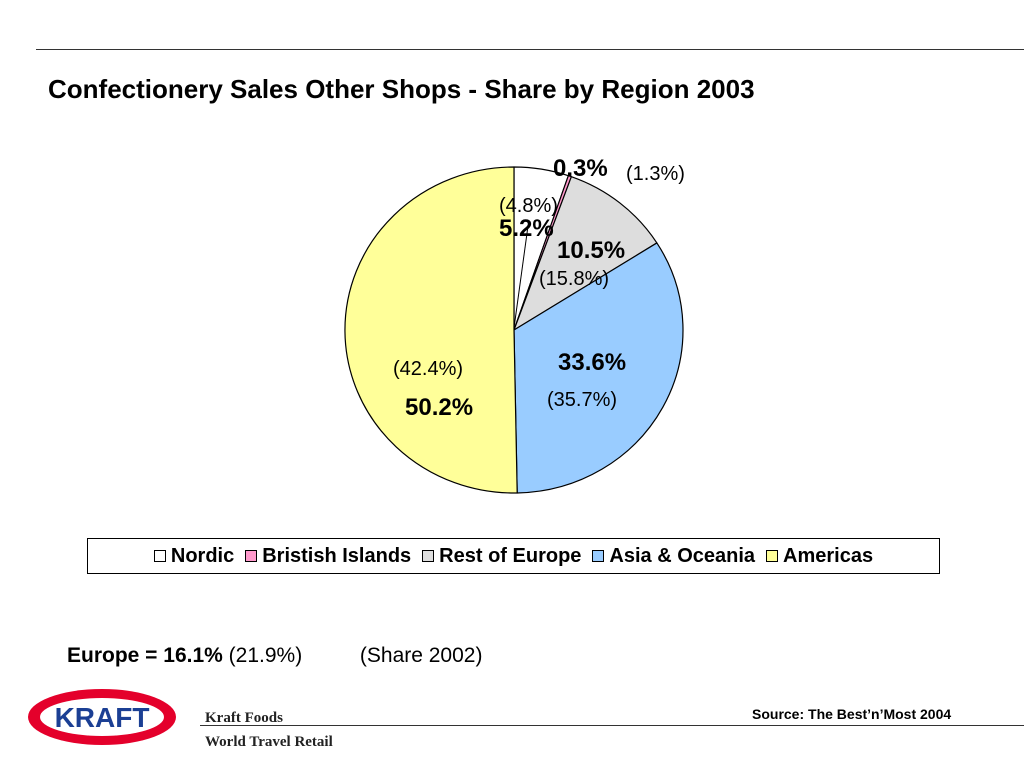 The image size is (1024, 768). Describe the element at coordinates (574, 279) in the screenshot. I see `label-rest-of-europe-prev: (15.8%)` at that location.